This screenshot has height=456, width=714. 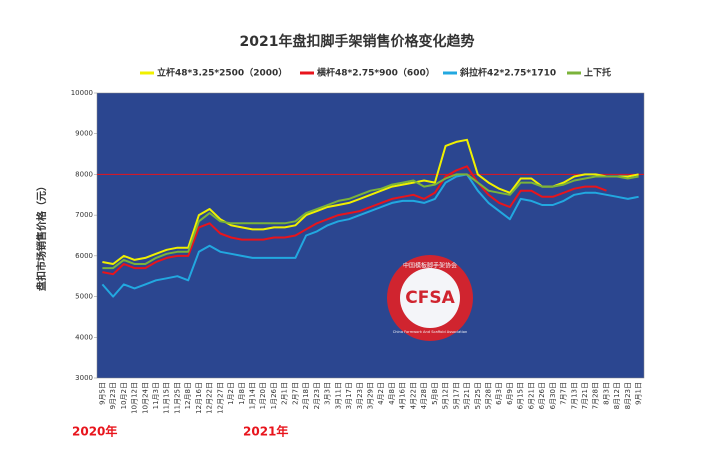 What do you see at coordinates (177, 398) in the screenshot?
I see `x-tick-label: 11月25日` at bounding box center [177, 398].